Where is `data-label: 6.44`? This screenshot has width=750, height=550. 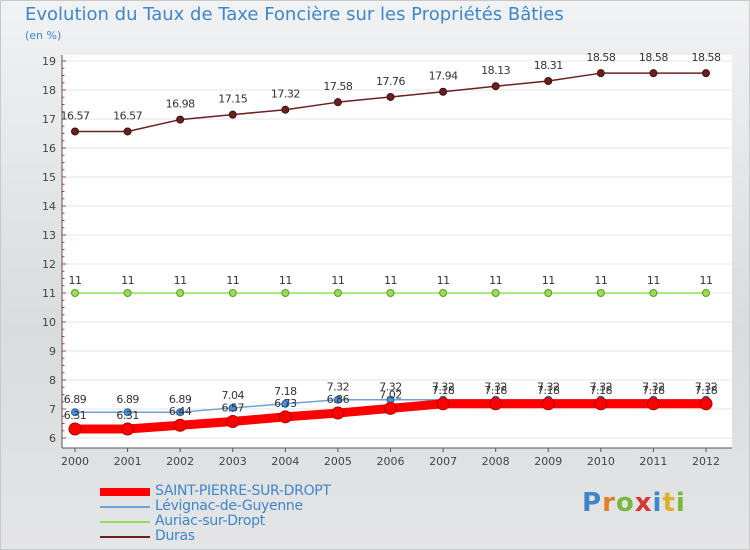 data-label: 6.44 is located at coordinates (180, 411).